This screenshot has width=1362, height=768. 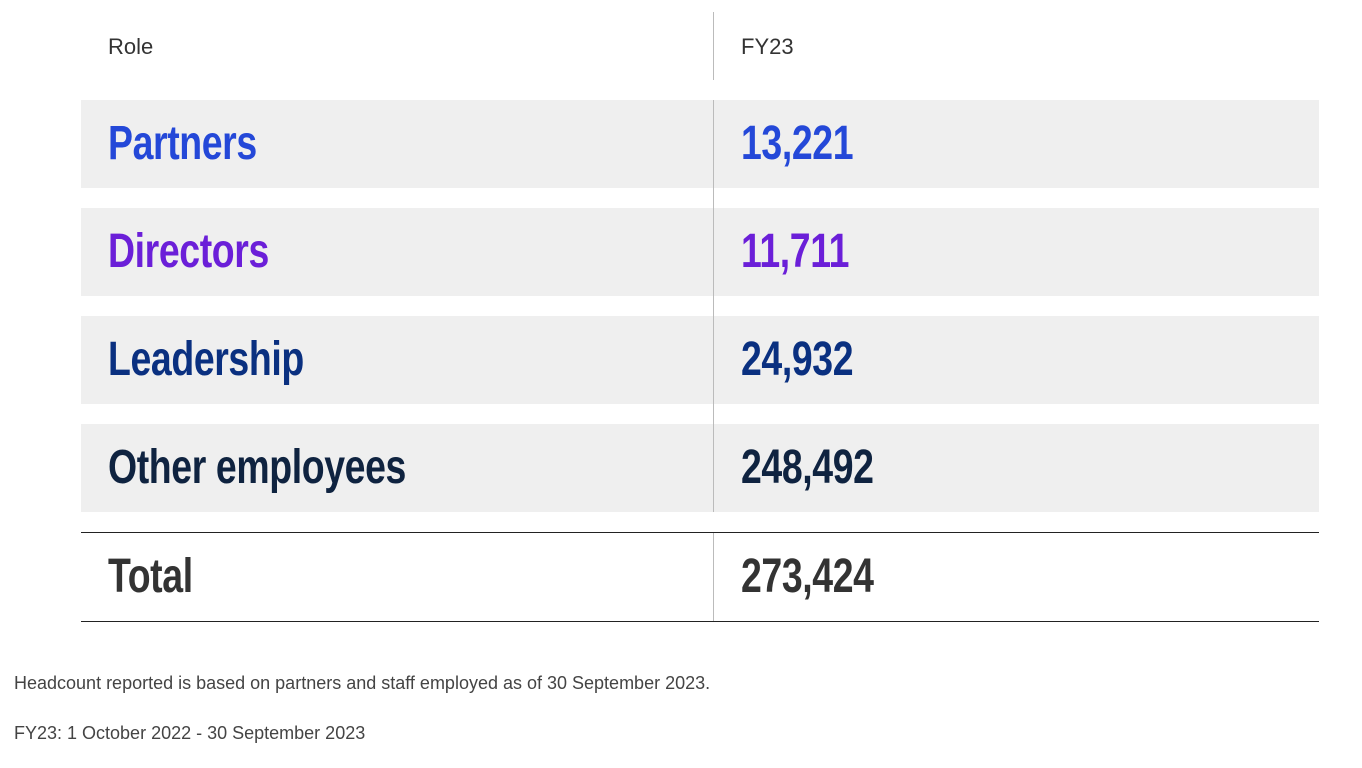 I want to click on value-cell: 13,221, so click(x=797, y=143).